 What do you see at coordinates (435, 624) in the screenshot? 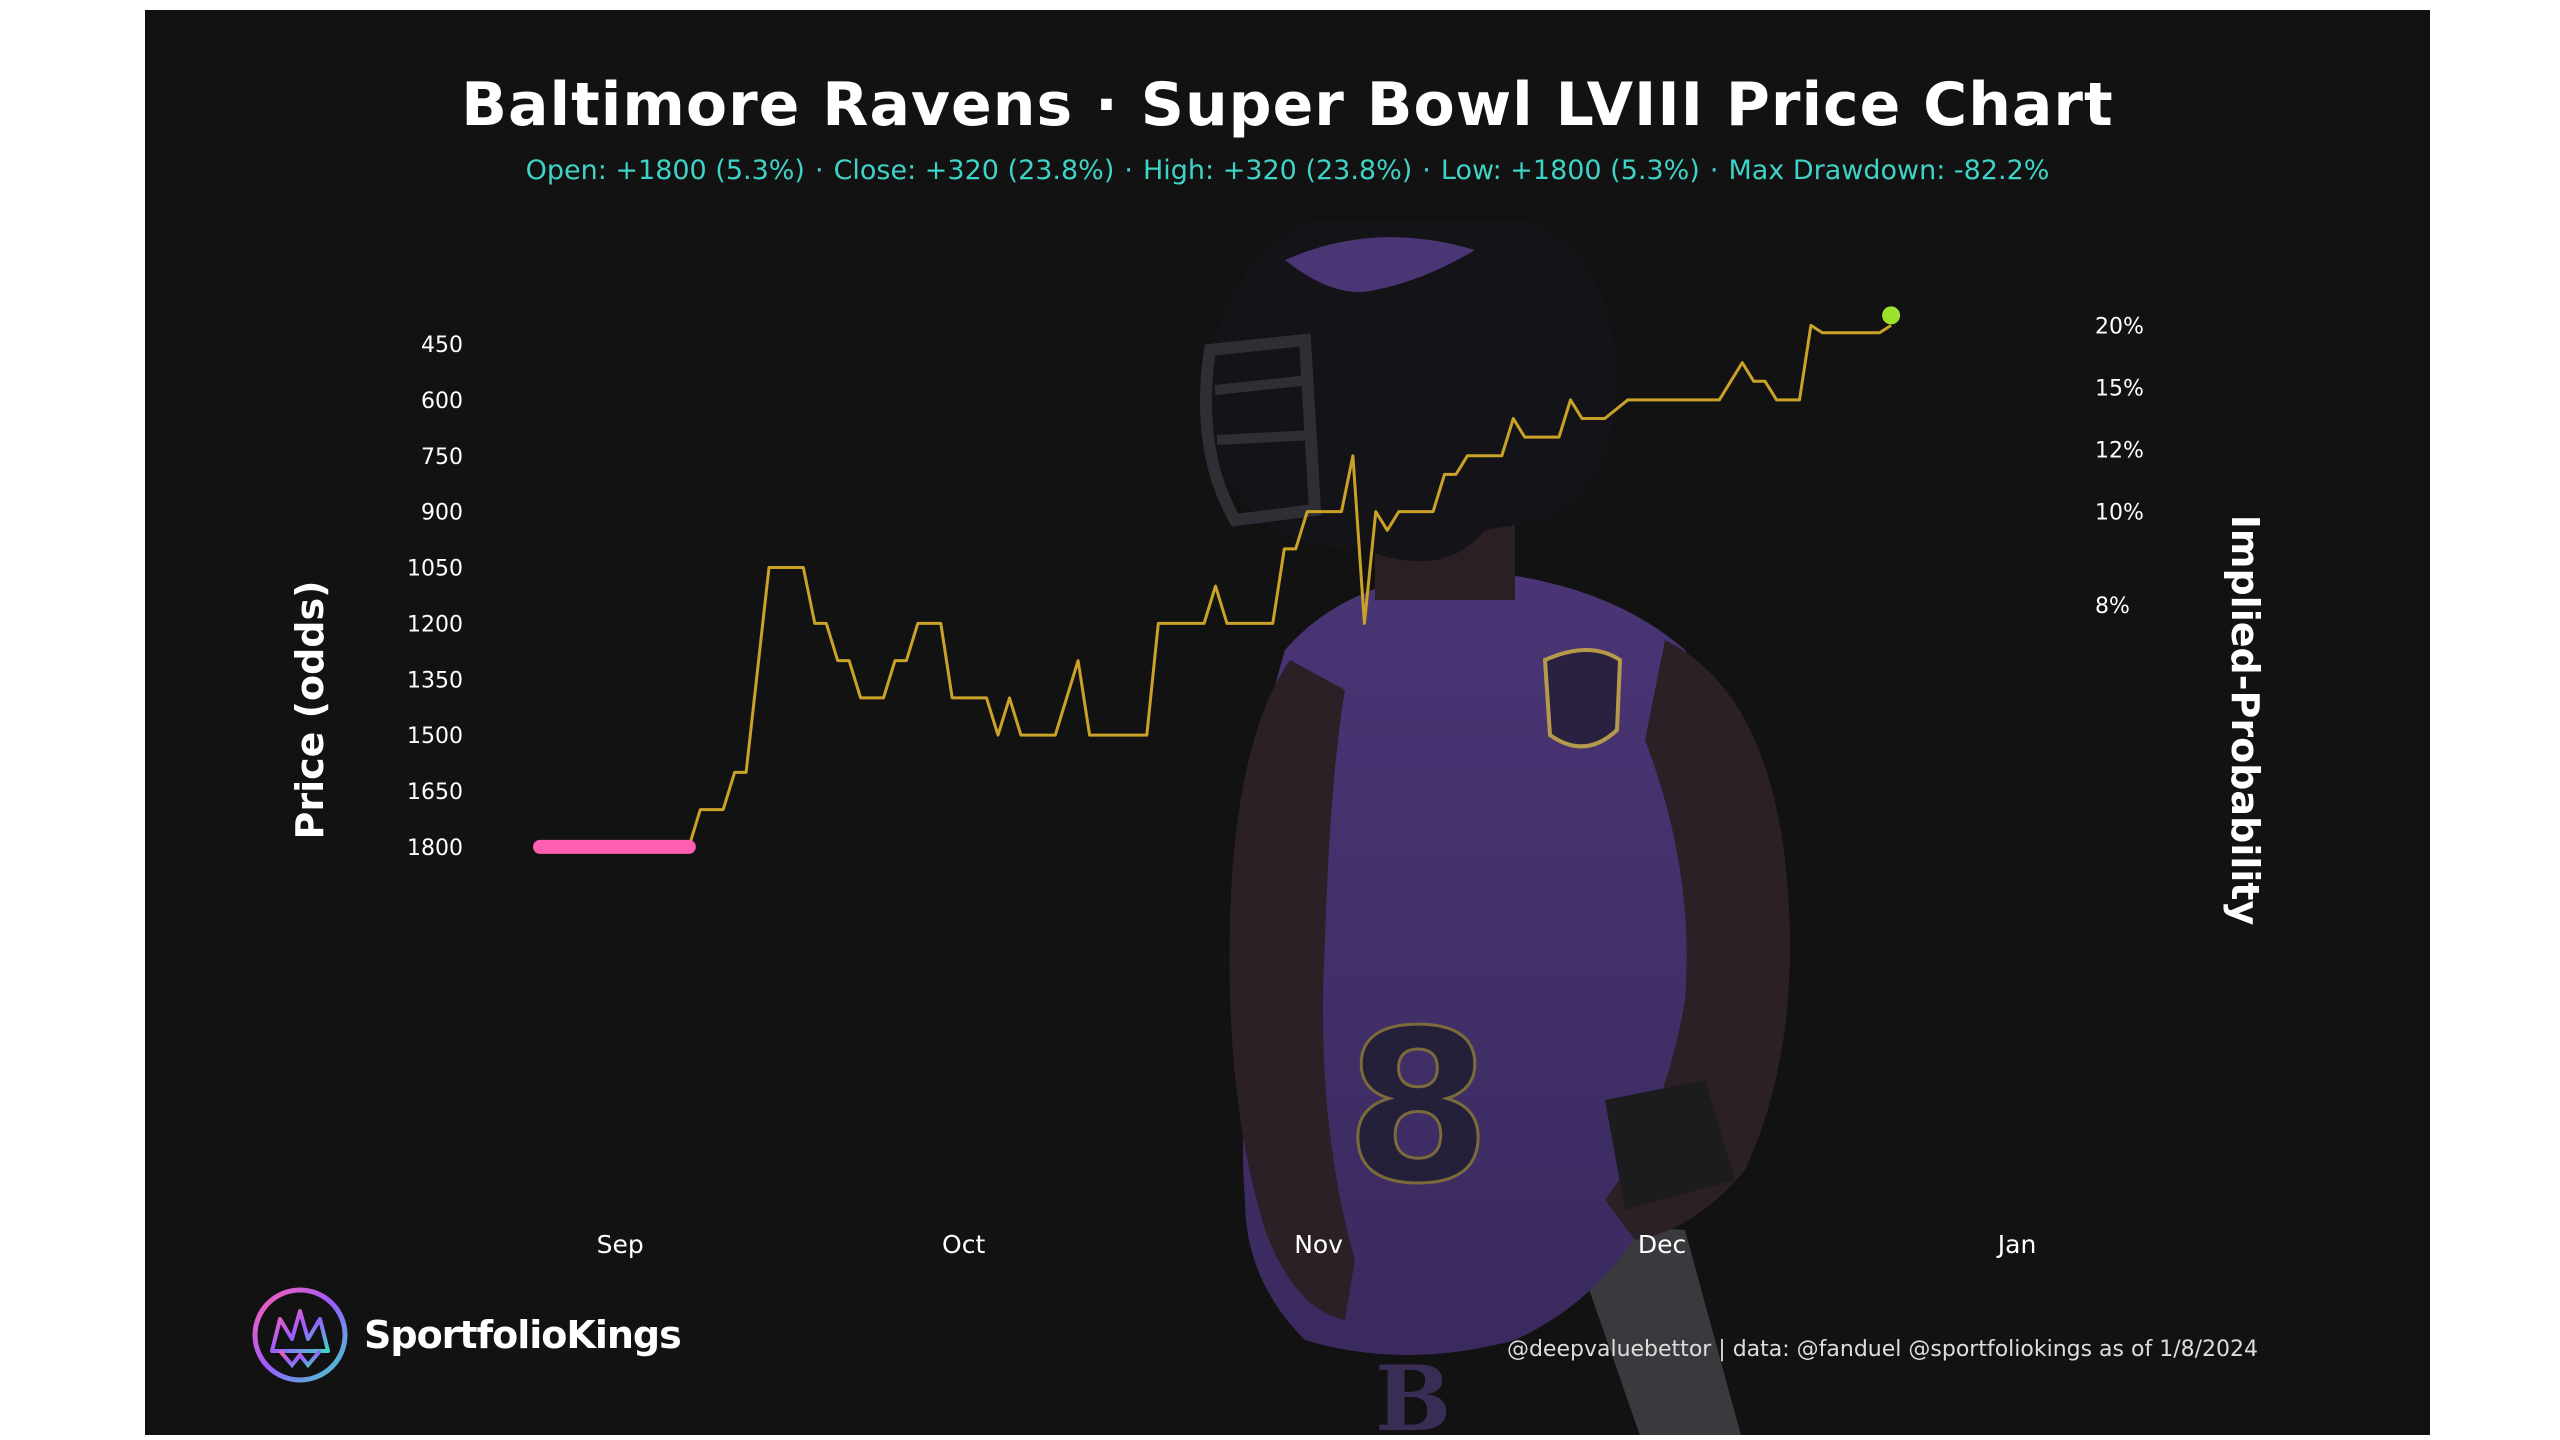
I see `y-tick-label-left: 1200` at bounding box center [435, 624].